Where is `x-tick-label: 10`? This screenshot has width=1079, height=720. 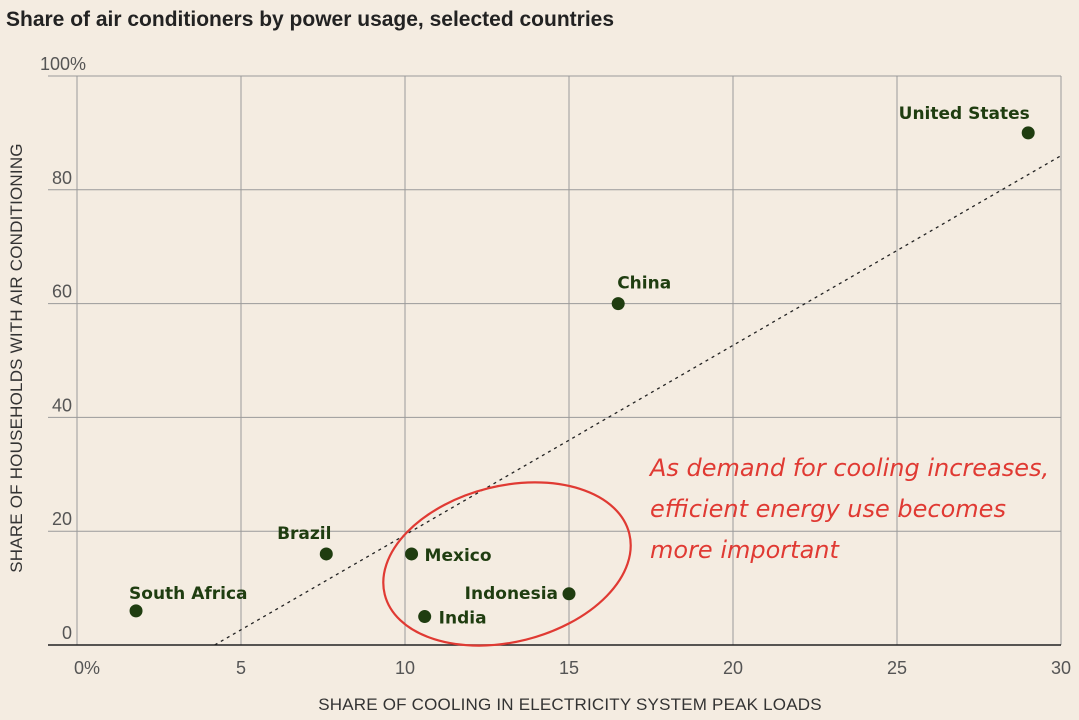 x-tick-label: 10 is located at coordinates (405, 668).